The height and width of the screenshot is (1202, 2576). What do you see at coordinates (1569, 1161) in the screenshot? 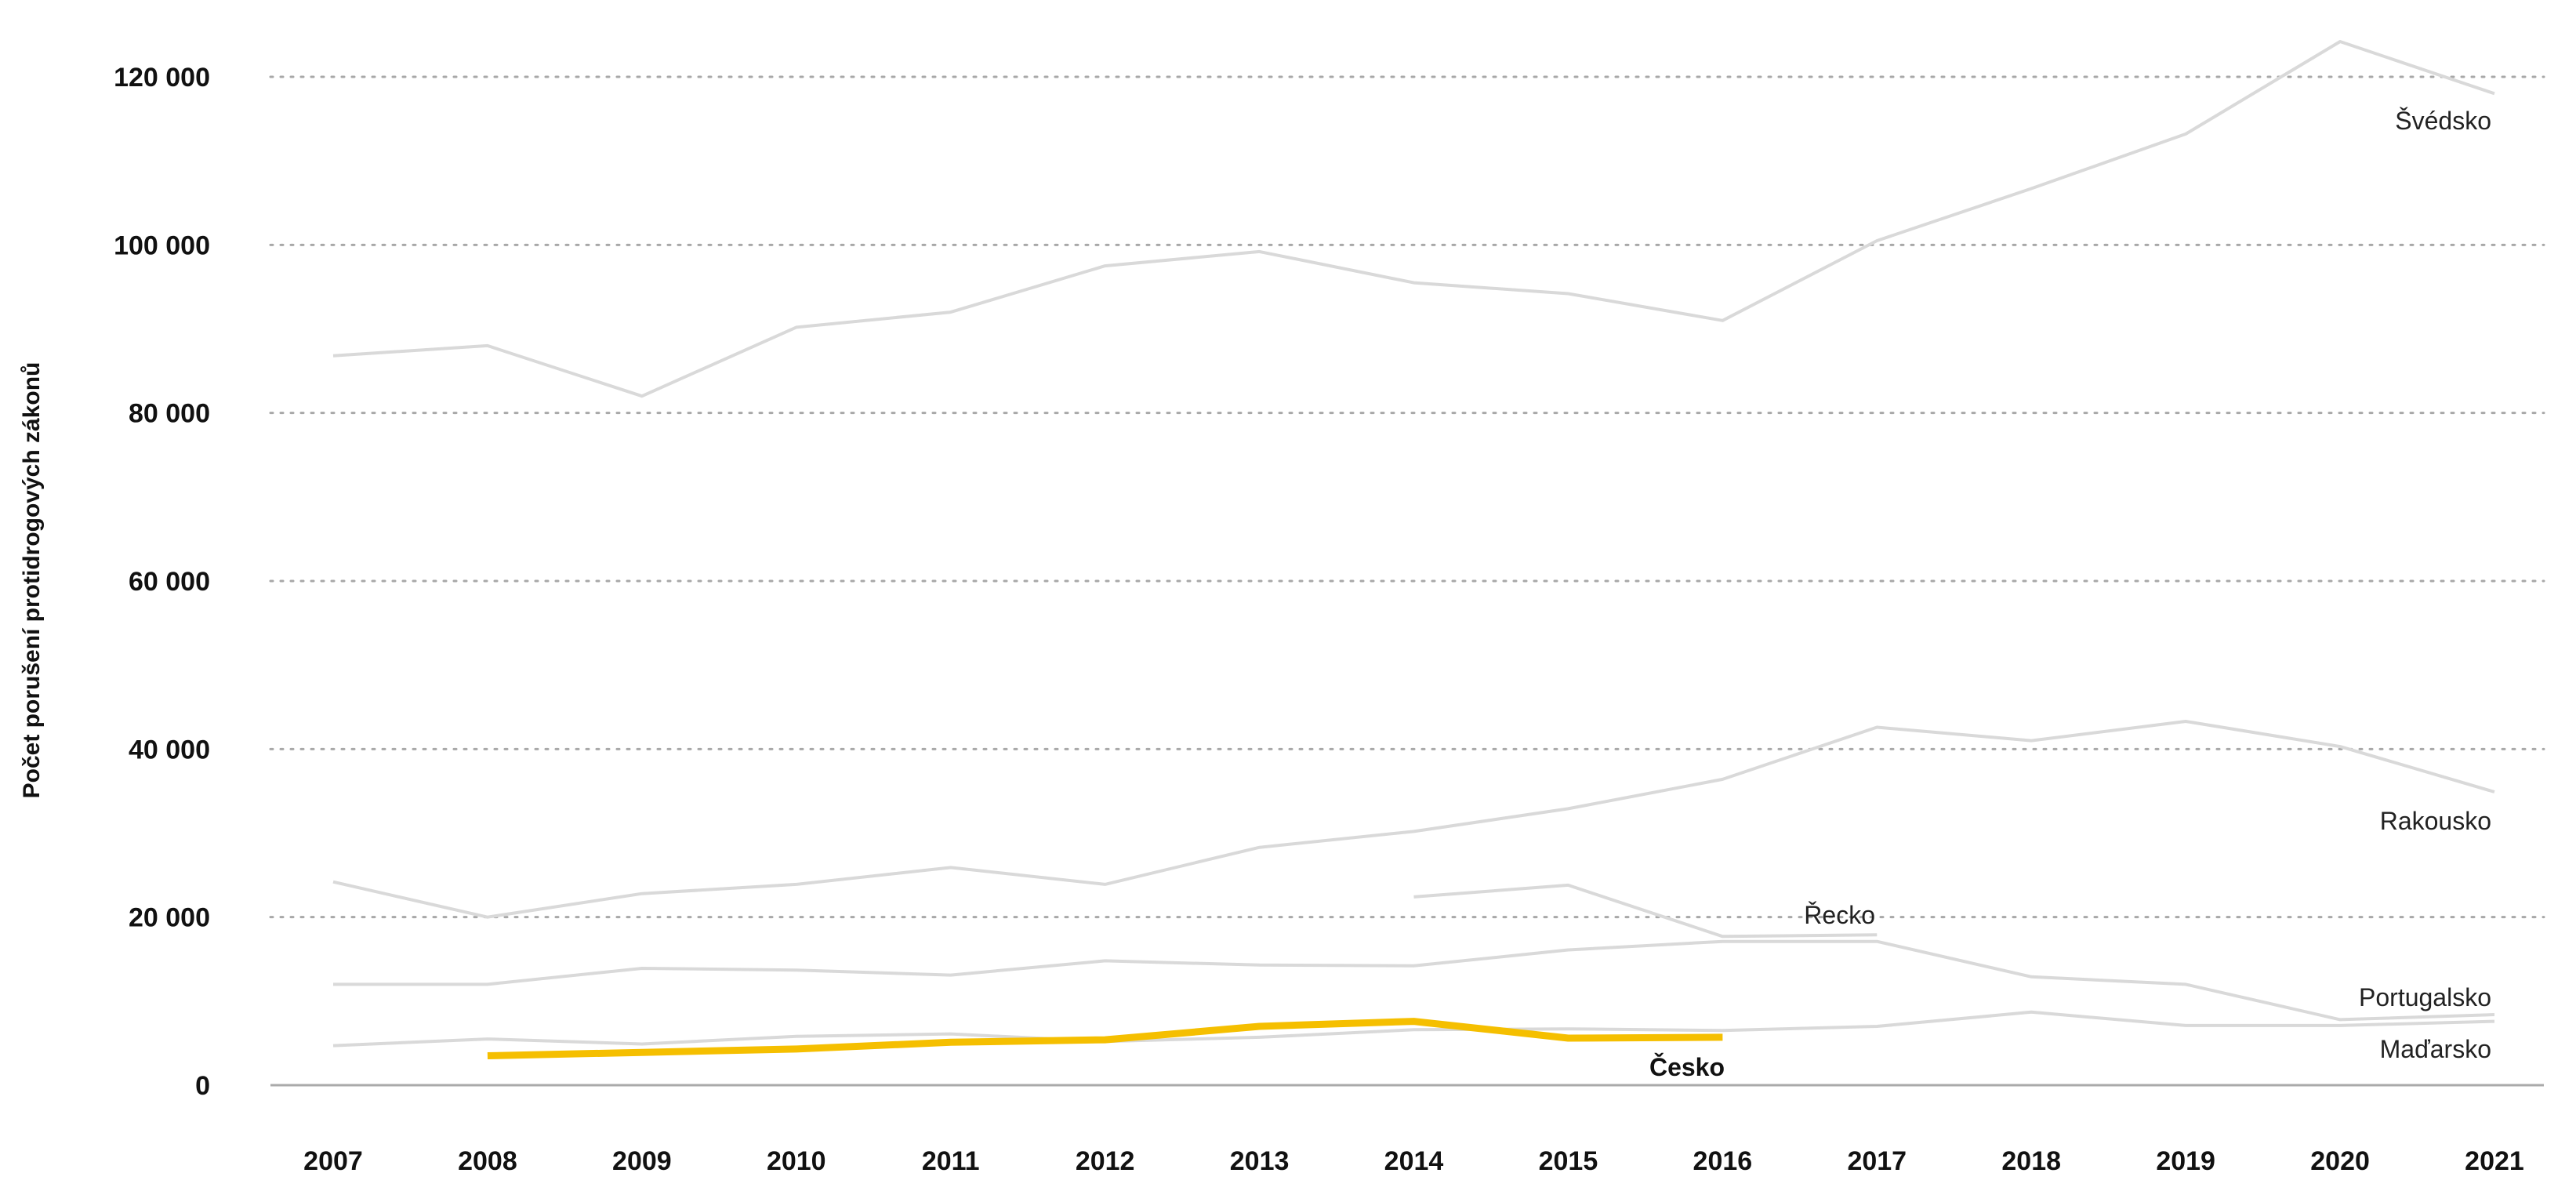
I see `x-tick-label: 2015` at bounding box center [1569, 1161].